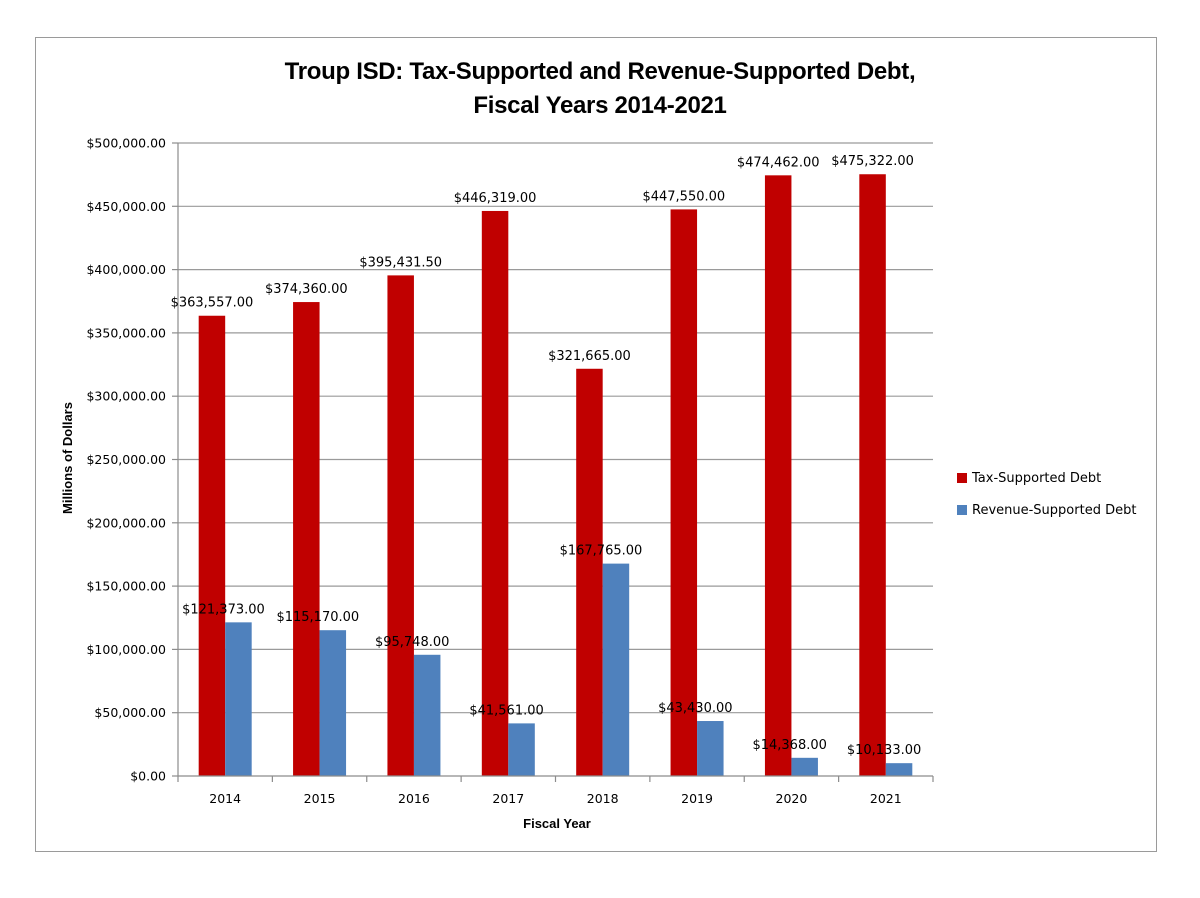 This screenshot has height=898, width=1200. I want to click on data-label-revenue-supported: $10,133.00, so click(884, 750).